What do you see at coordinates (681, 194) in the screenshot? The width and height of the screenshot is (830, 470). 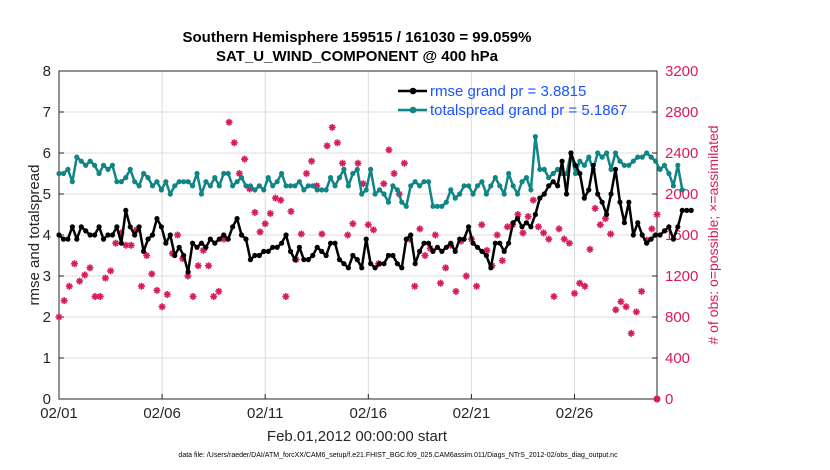 I see `y-tick-label-right: 2000` at bounding box center [681, 194].